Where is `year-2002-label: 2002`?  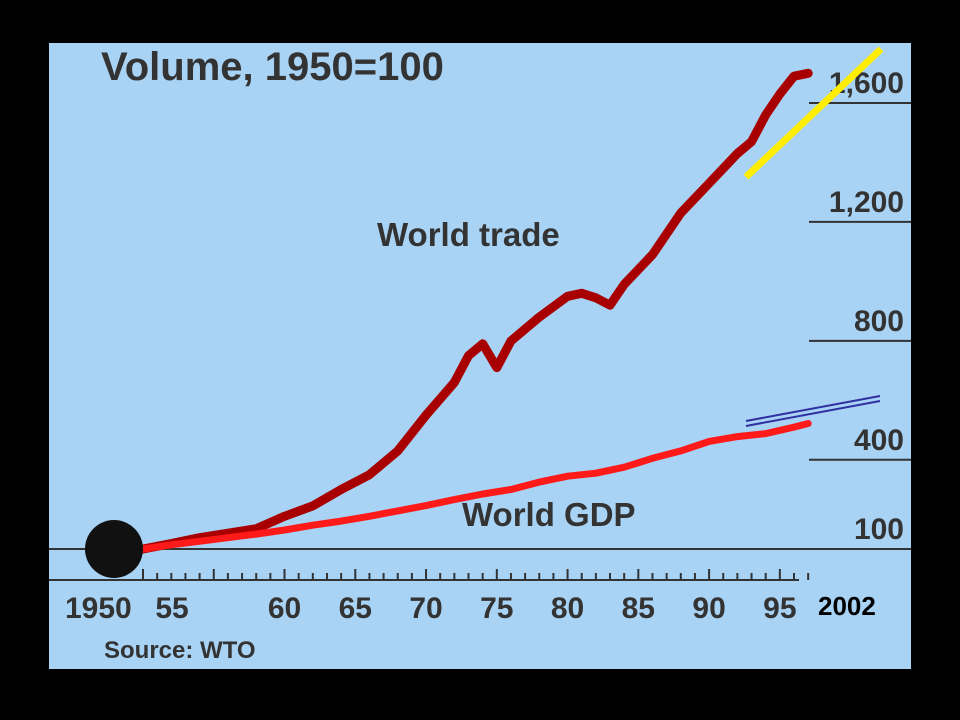
year-2002-label: 2002 is located at coordinates (847, 606).